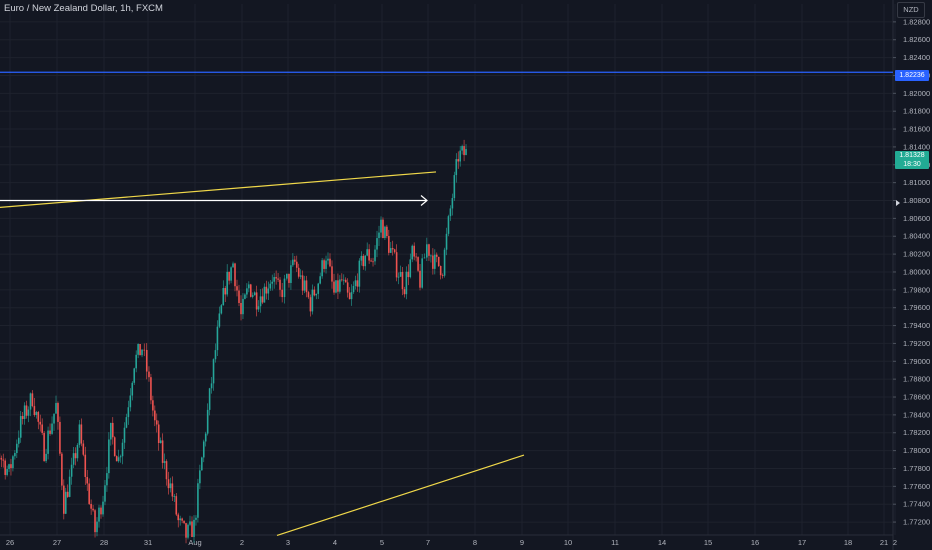 The image size is (932, 550). Describe the element at coordinates (424, 200) in the screenshot. I see `arrow-head` at that location.